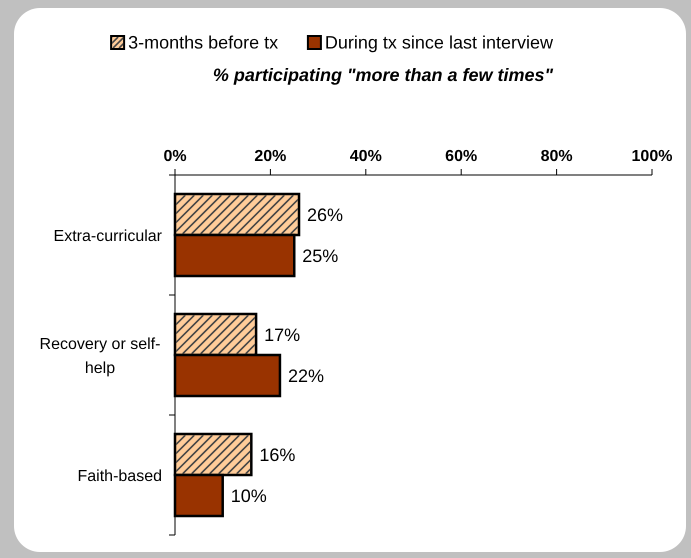 The image size is (691, 558). I want to click on legend-label: 3-months before tx, so click(203, 42).